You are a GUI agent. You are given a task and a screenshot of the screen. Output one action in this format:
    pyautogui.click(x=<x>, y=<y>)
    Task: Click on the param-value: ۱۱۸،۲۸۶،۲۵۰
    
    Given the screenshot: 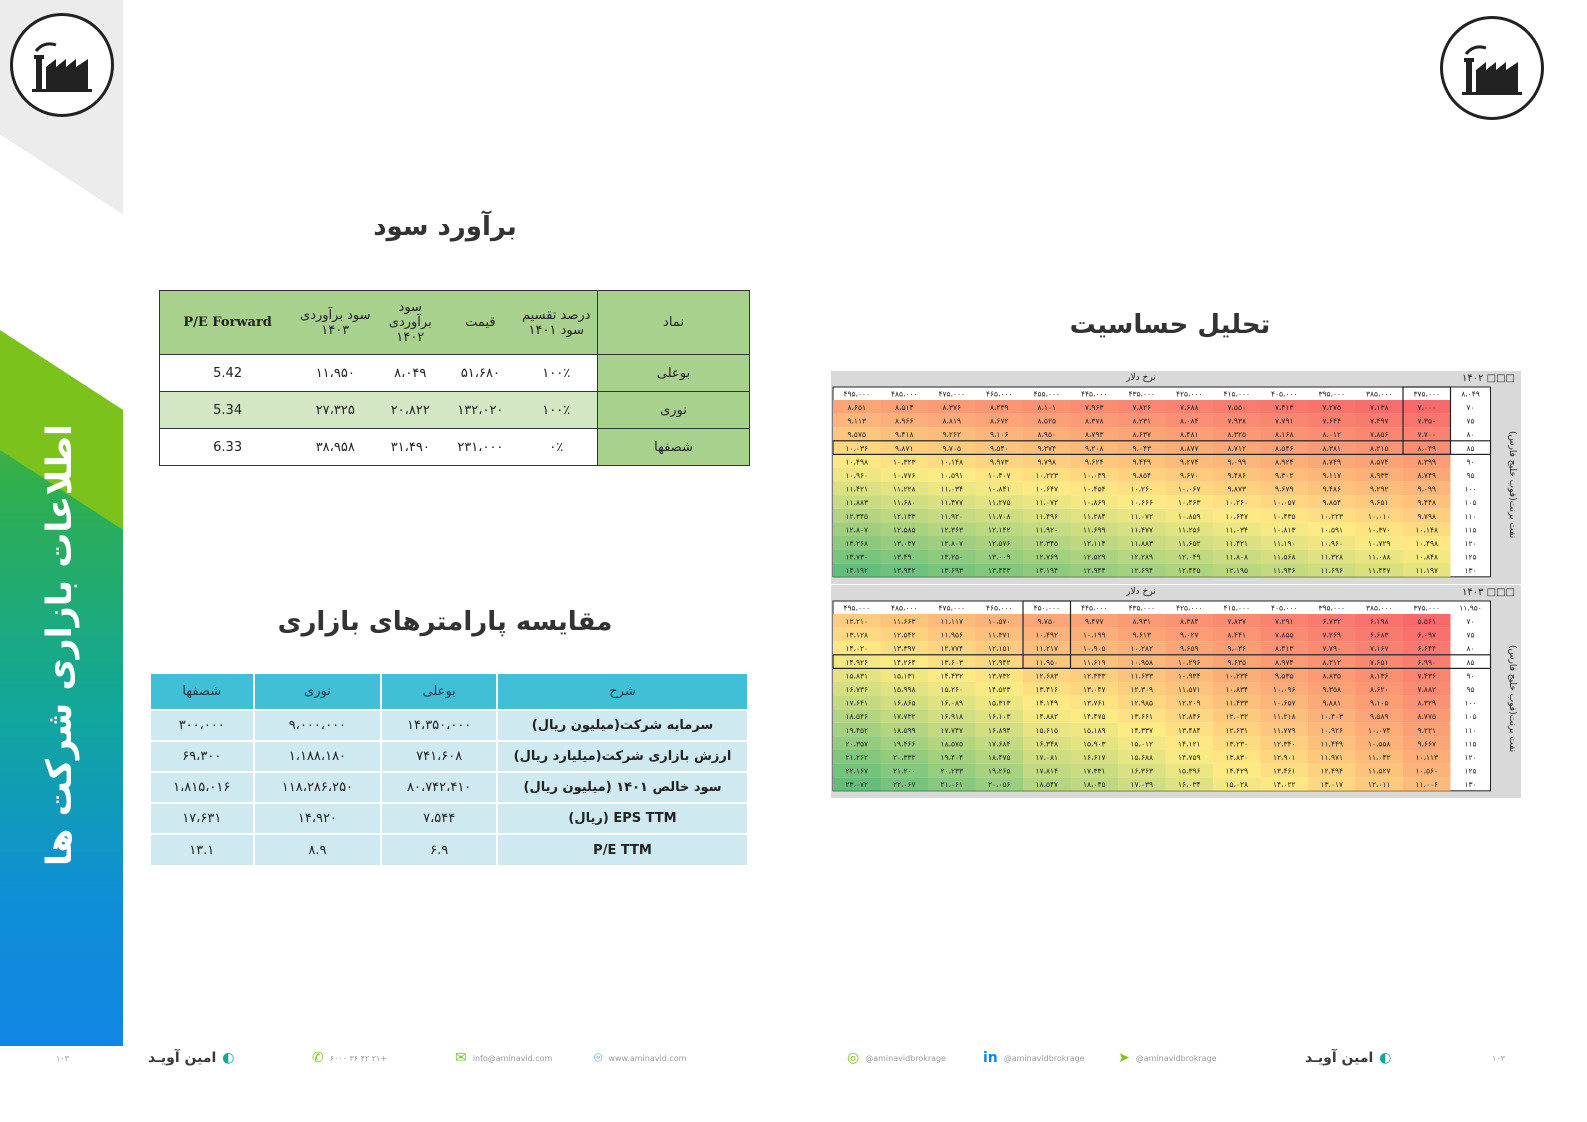 What is the action you would take?
    pyautogui.click(x=317, y=787)
    